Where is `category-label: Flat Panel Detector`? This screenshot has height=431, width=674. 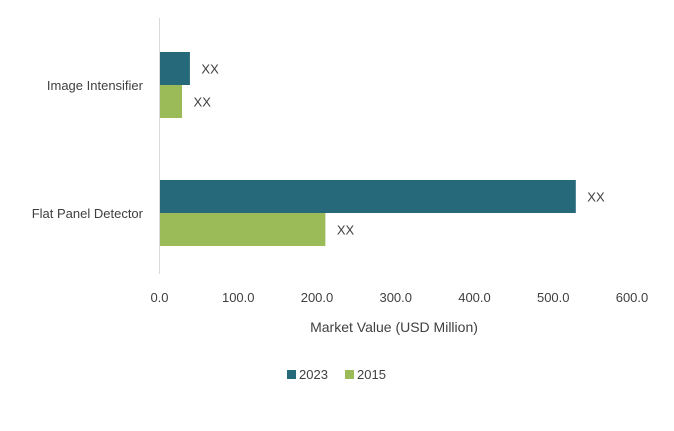
category-label: Flat Panel Detector is located at coordinates (88, 213).